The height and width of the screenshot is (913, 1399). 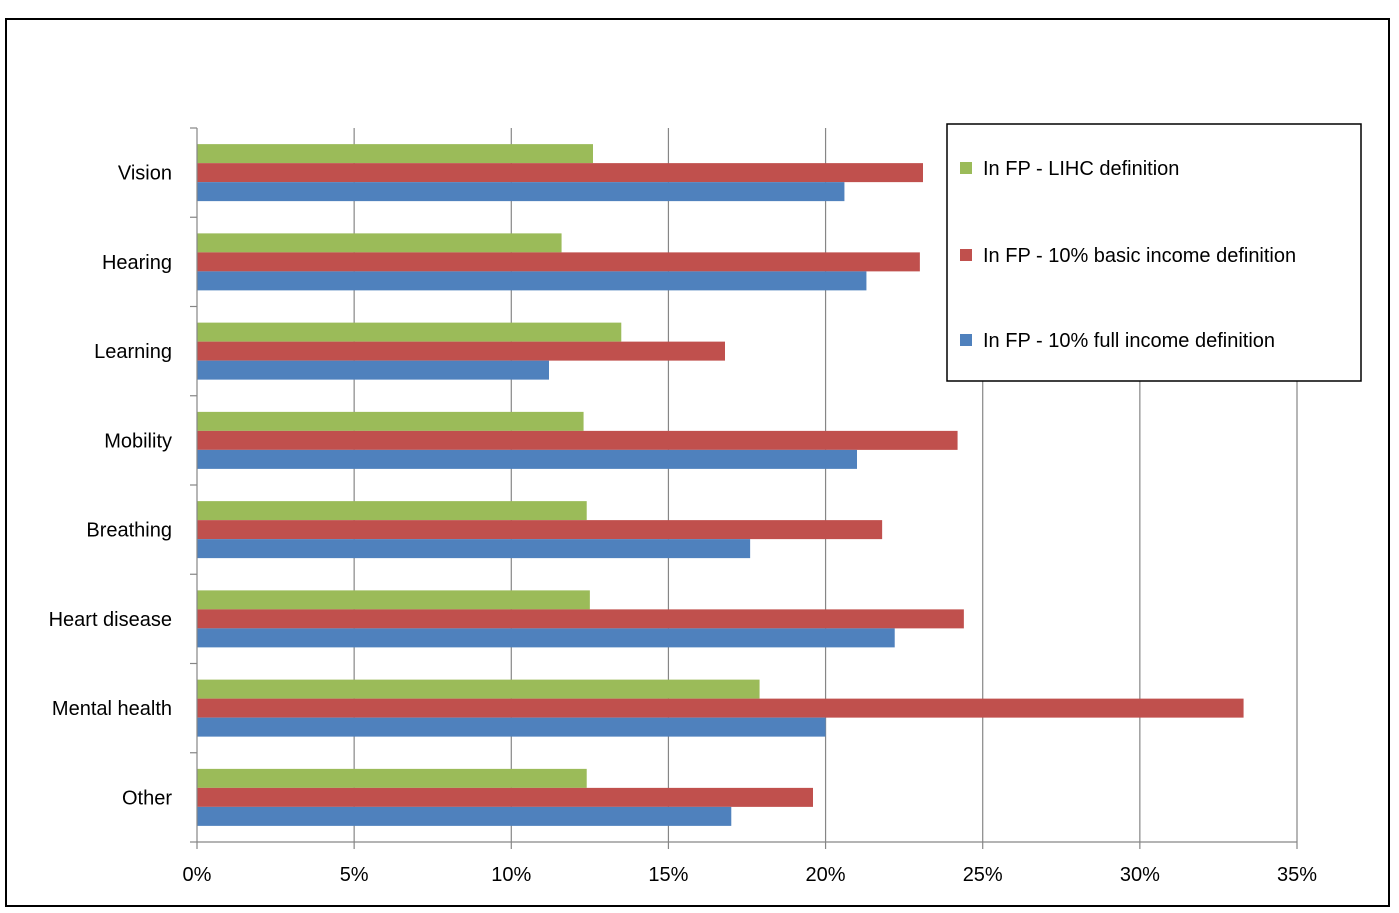 What do you see at coordinates (129, 531) in the screenshot?
I see `category-label: Breathing` at bounding box center [129, 531].